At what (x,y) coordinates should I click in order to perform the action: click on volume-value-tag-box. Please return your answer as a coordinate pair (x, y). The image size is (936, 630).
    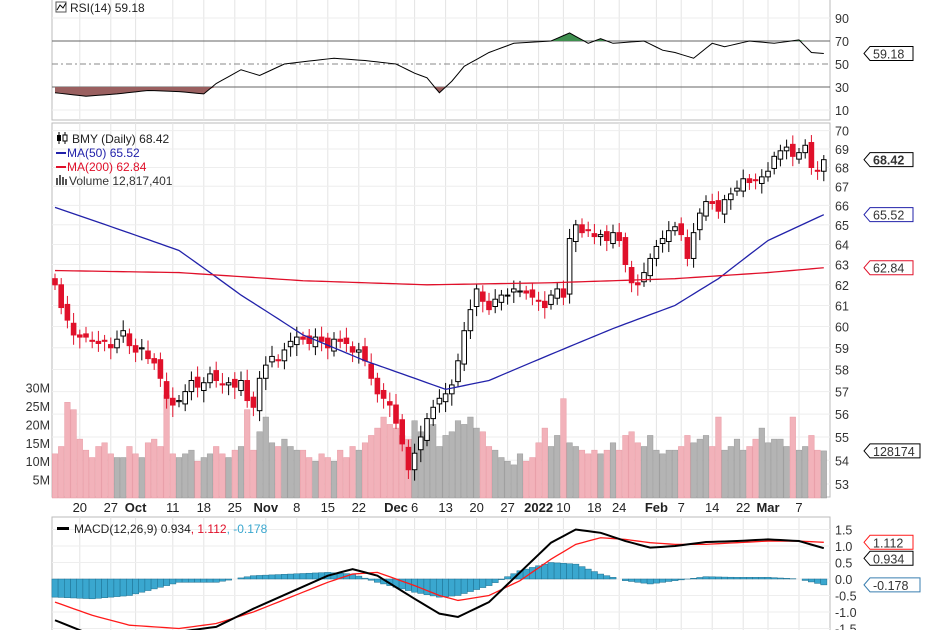
    Looking at the image, I should click on (892, 451).